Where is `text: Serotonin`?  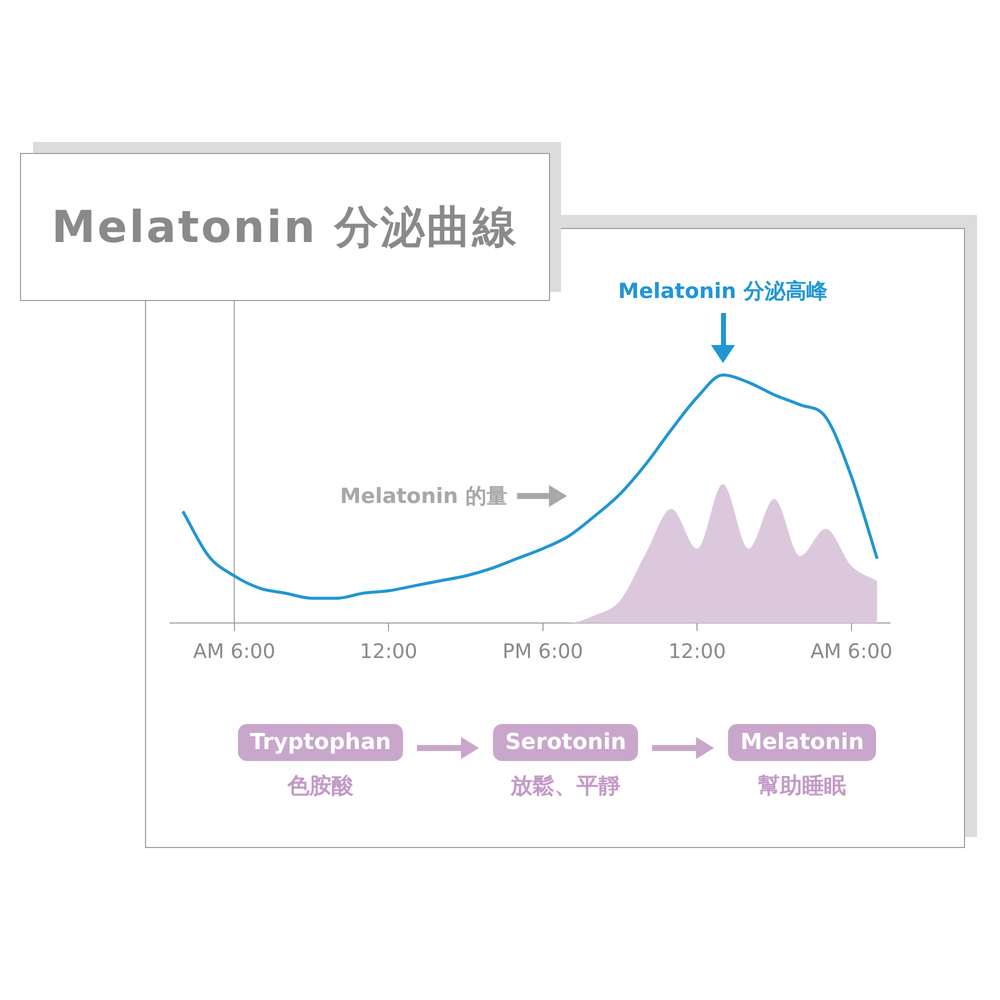
text: Serotonin is located at coordinates (565, 742).